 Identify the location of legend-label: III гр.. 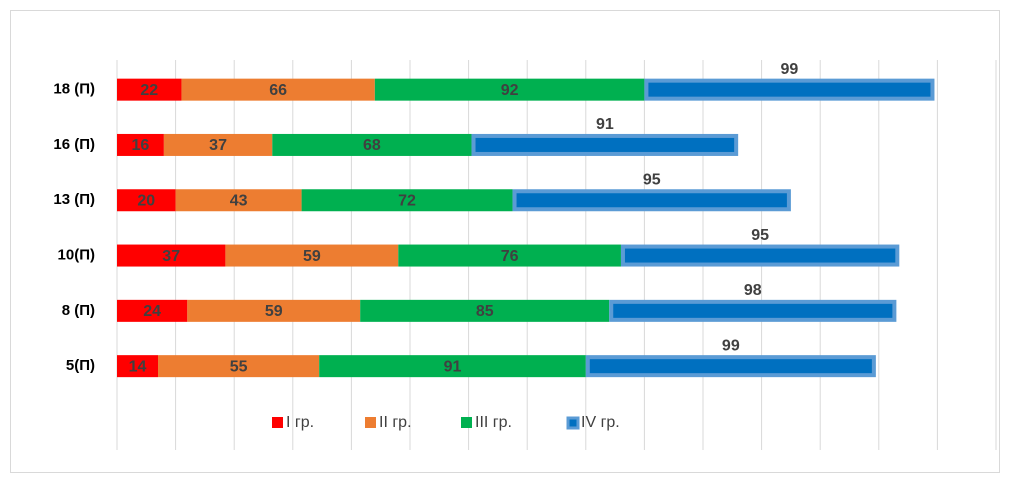
(493, 422).